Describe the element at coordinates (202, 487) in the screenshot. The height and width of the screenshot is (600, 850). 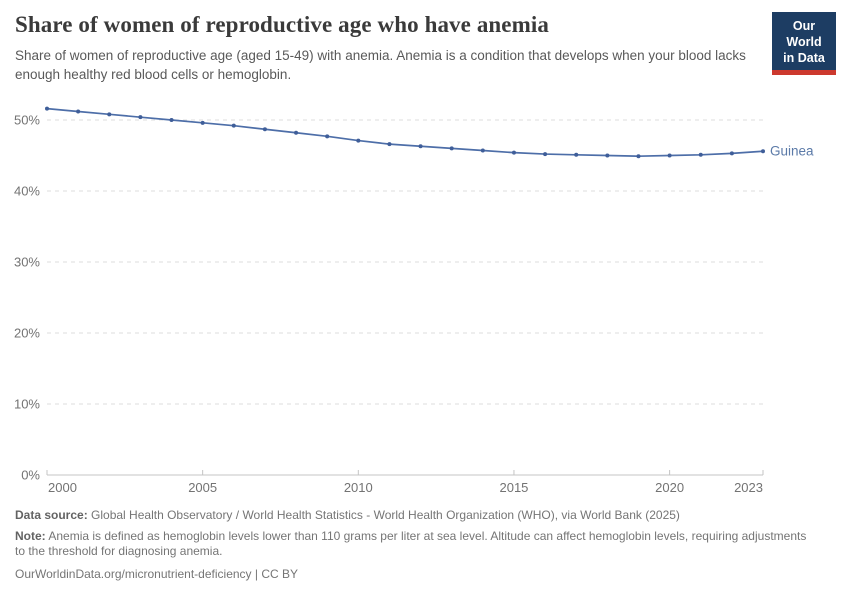
I see `x-axis-tick-label: 2005` at that location.